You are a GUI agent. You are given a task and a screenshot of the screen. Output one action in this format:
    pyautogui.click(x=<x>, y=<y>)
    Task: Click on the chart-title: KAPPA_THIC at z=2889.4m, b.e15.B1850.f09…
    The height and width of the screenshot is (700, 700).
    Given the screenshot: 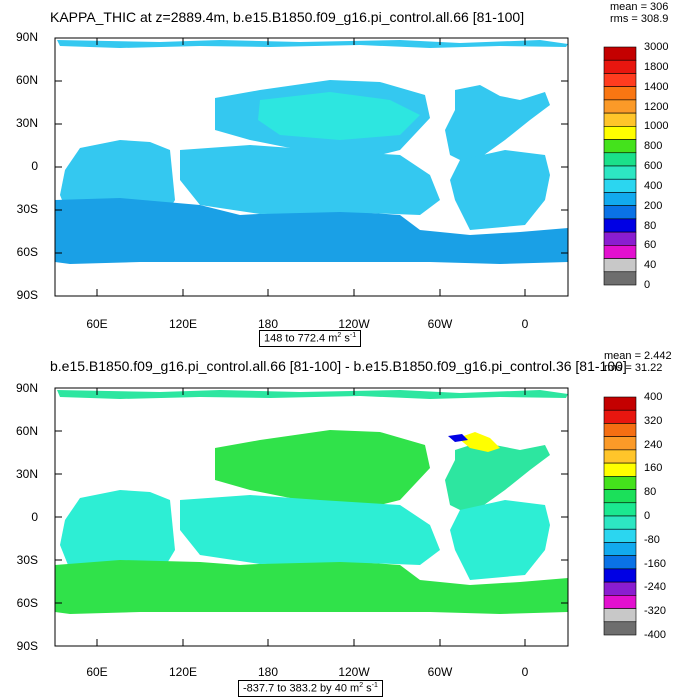 What is the action you would take?
    pyautogui.click(x=287, y=17)
    